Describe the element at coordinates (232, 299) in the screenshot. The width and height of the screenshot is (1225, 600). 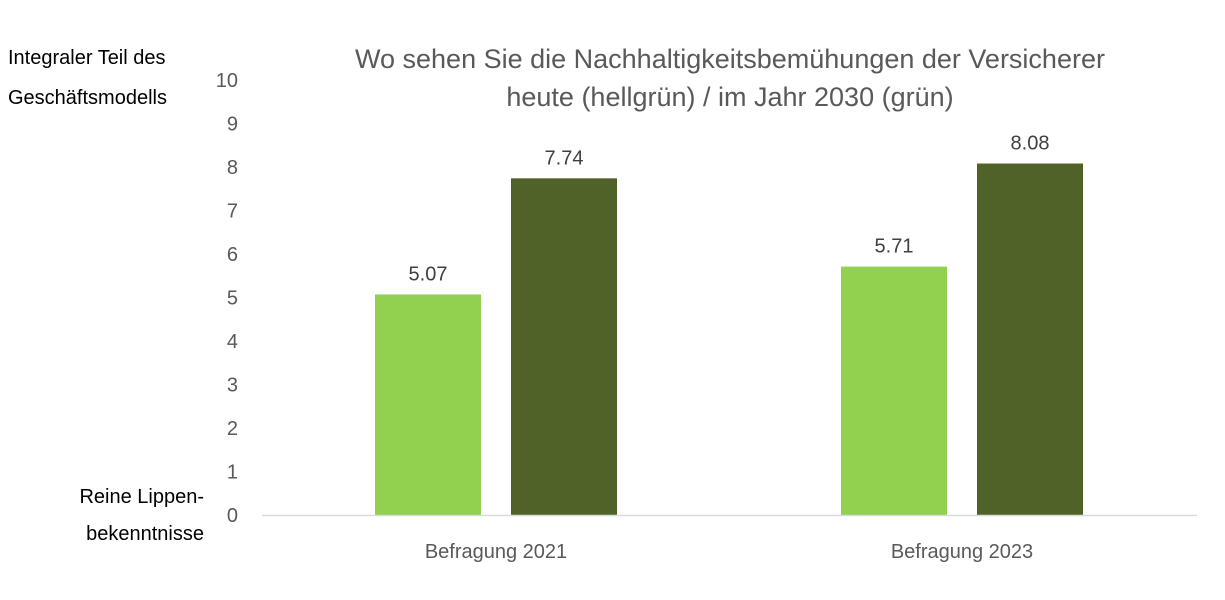
I see `y-tick-label: 5` at that location.